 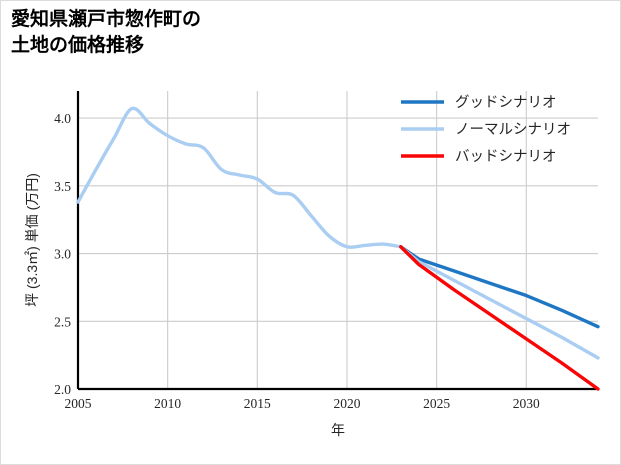 What do you see at coordinates (62, 321) in the screenshot?
I see `y-tick-2.5: 2.5` at bounding box center [62, 321].